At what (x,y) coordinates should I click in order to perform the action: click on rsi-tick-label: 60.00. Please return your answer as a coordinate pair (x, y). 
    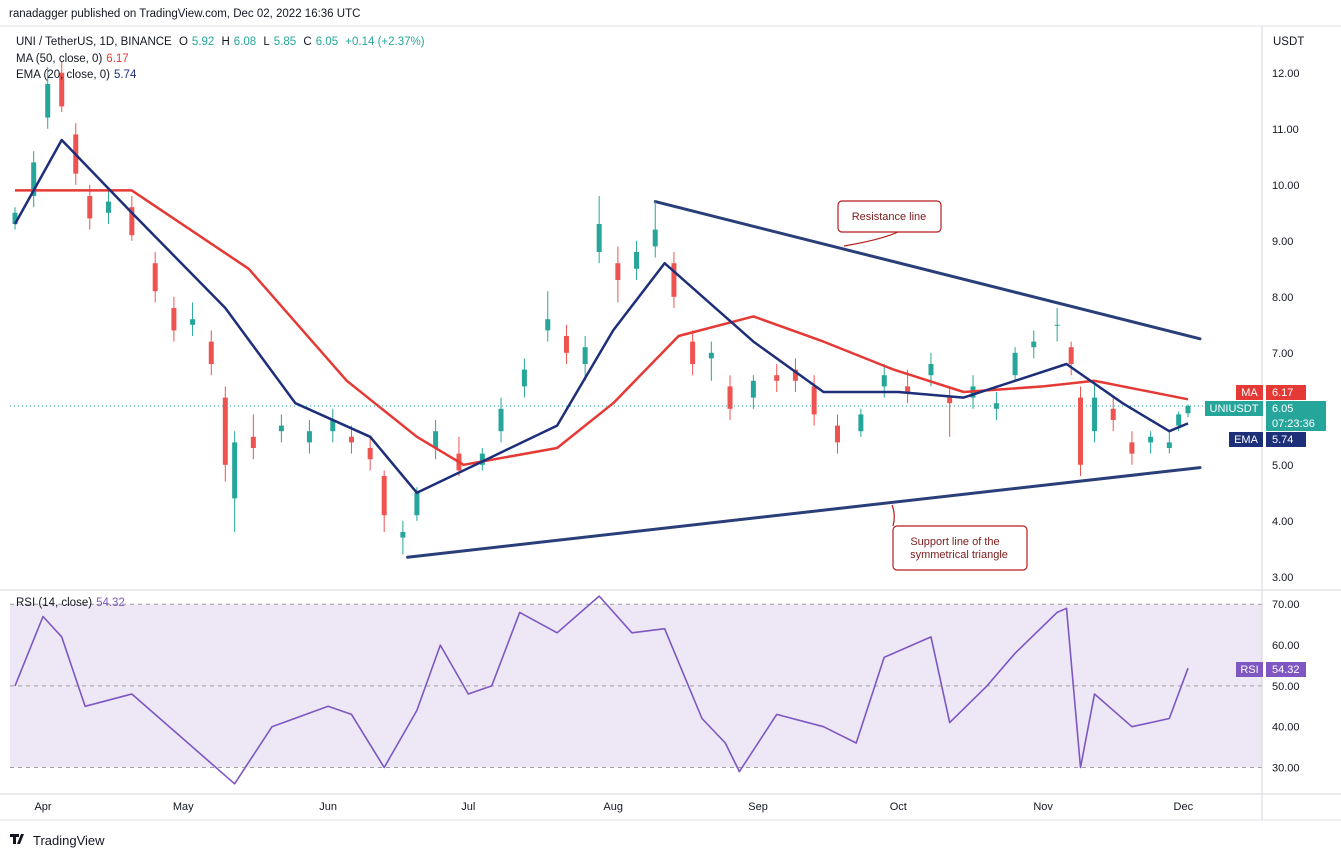
    Looking at the image, I should click on (1286, 646).